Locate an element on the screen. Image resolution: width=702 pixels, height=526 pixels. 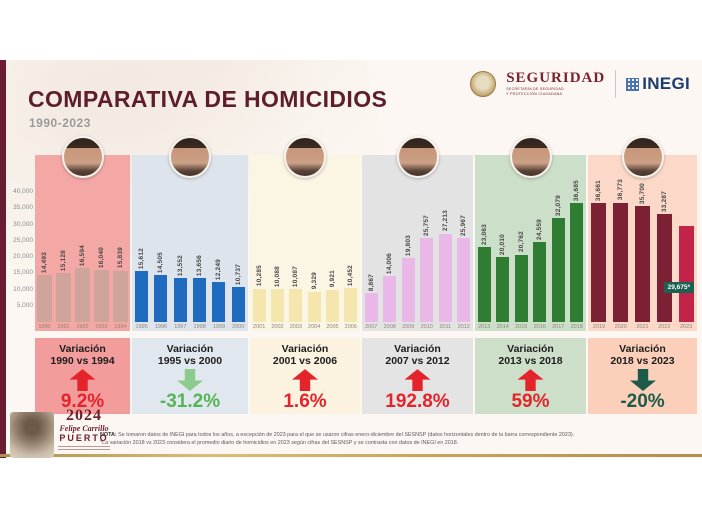
bar-2009 is located at coordinates (408, 289).